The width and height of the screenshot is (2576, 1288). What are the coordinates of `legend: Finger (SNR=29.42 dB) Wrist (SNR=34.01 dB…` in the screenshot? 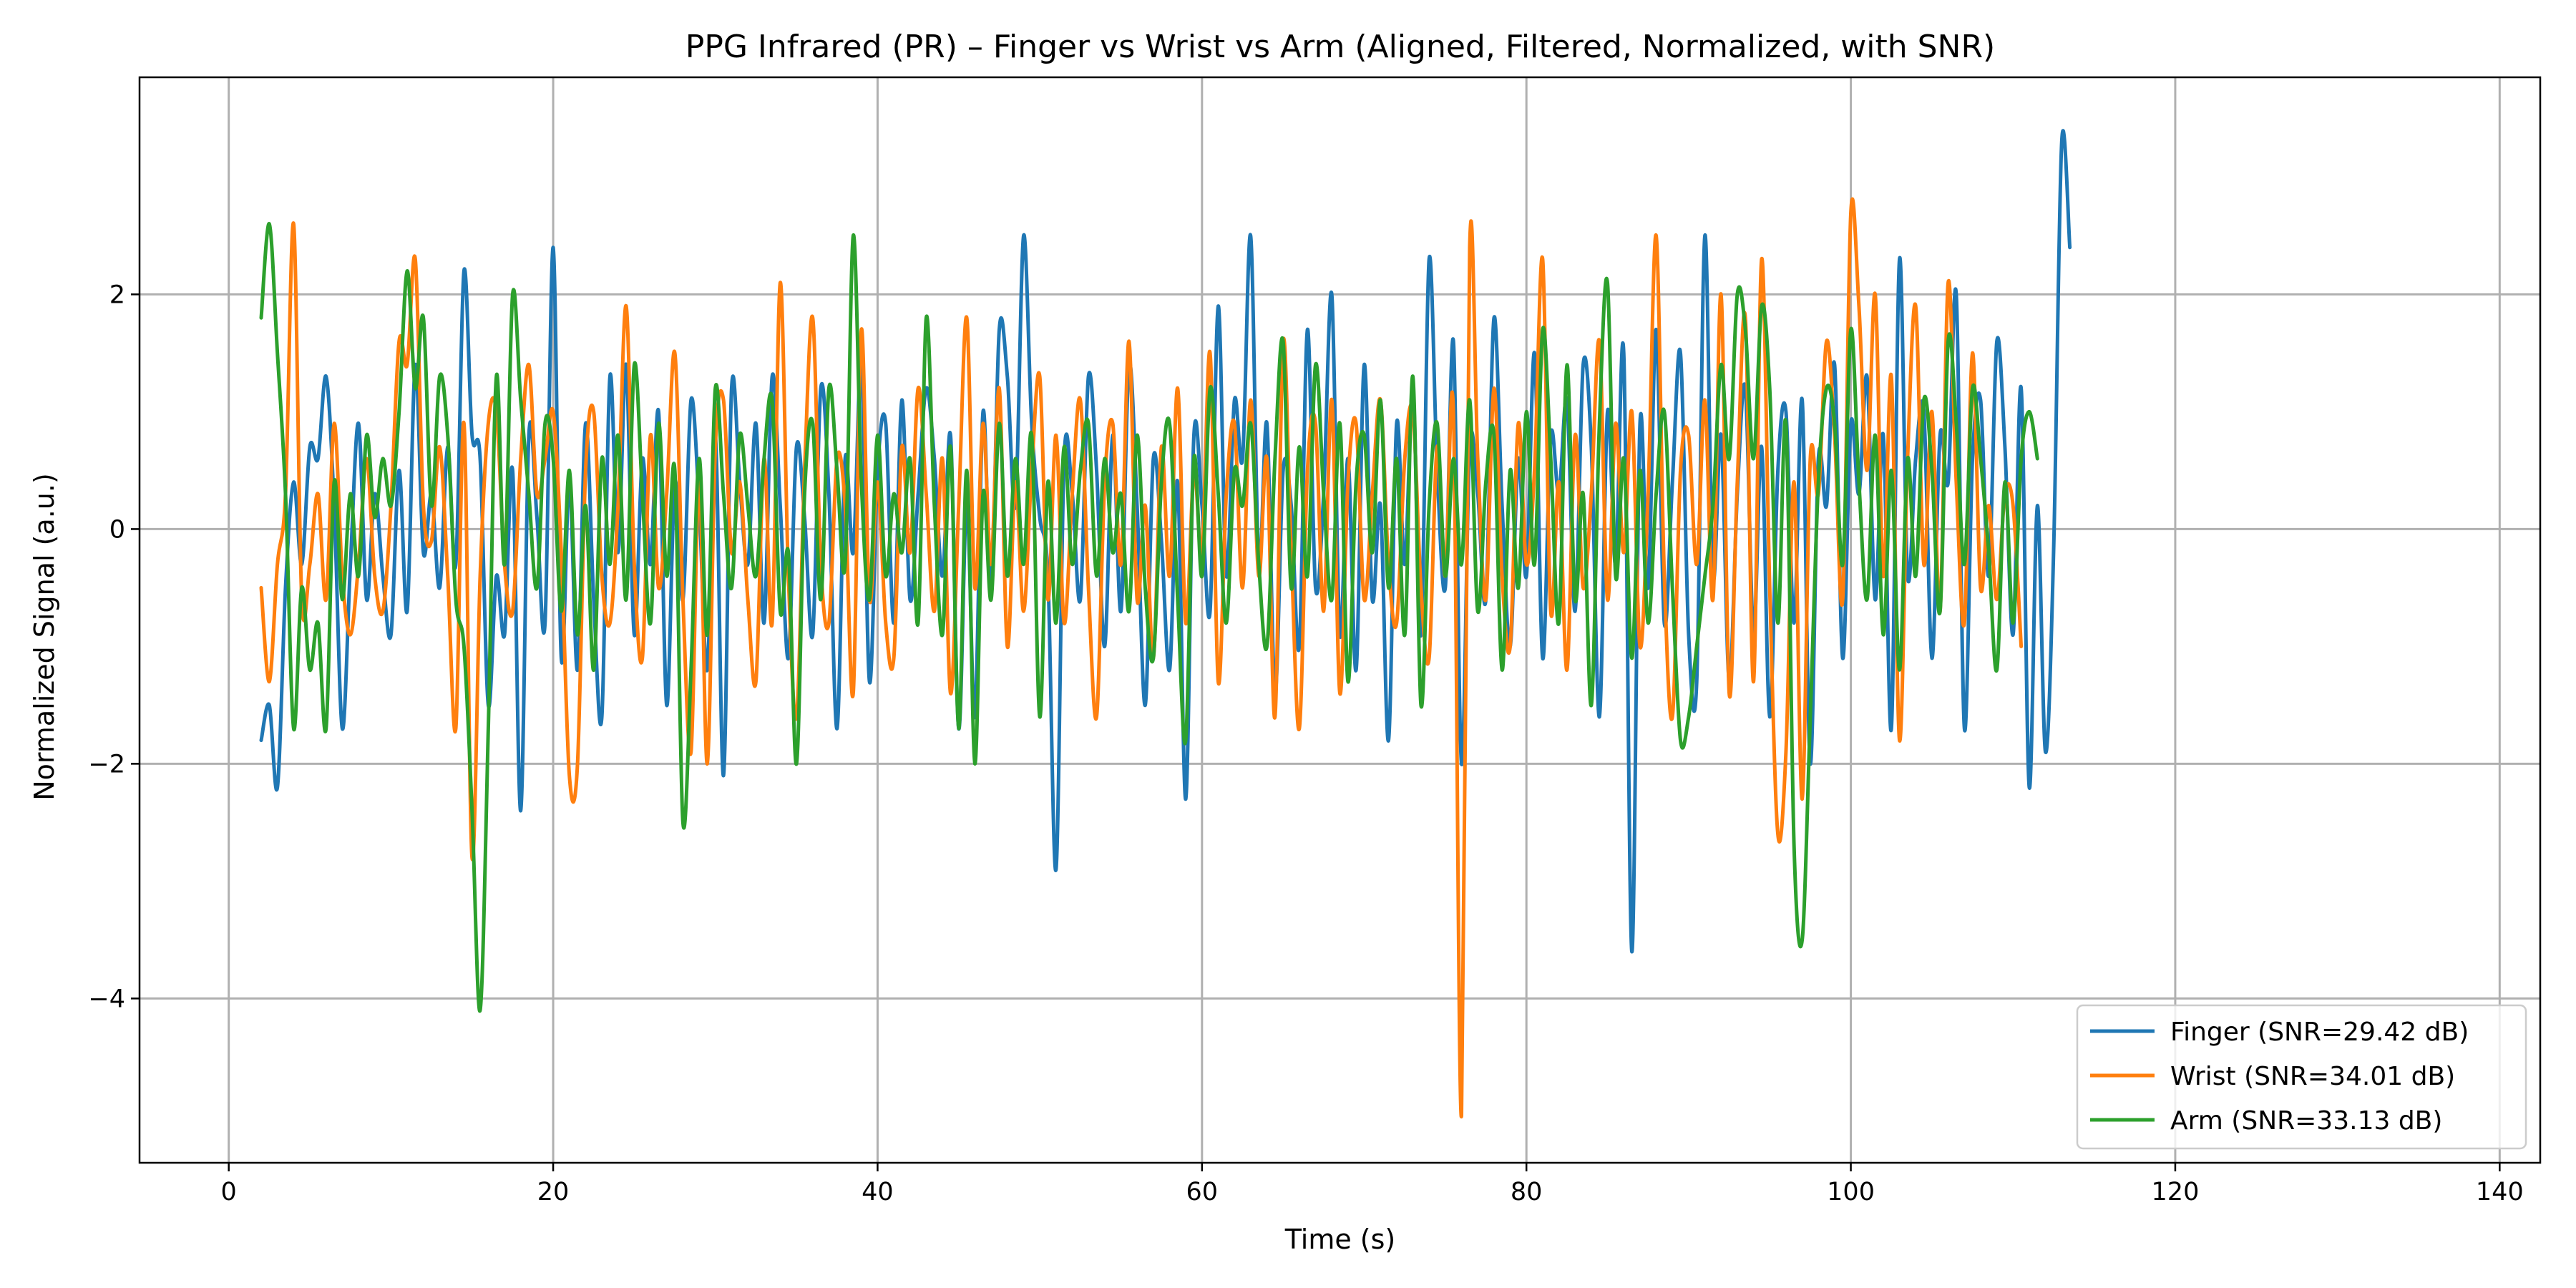 It's located at (2301, 1077).